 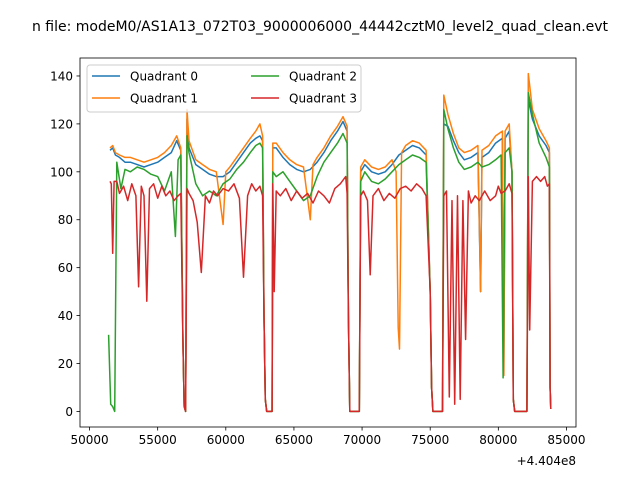 I want to click on y-tick-label: 100, so click(x=61, y=172).